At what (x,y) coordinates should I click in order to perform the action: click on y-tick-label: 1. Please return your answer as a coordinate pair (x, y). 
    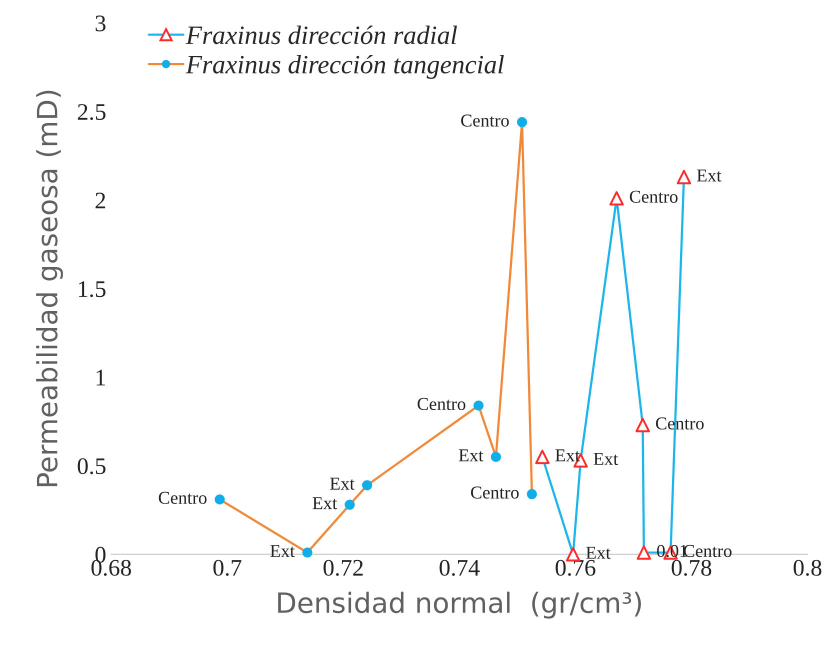
    Looking at the image, I should click on (100, 378).